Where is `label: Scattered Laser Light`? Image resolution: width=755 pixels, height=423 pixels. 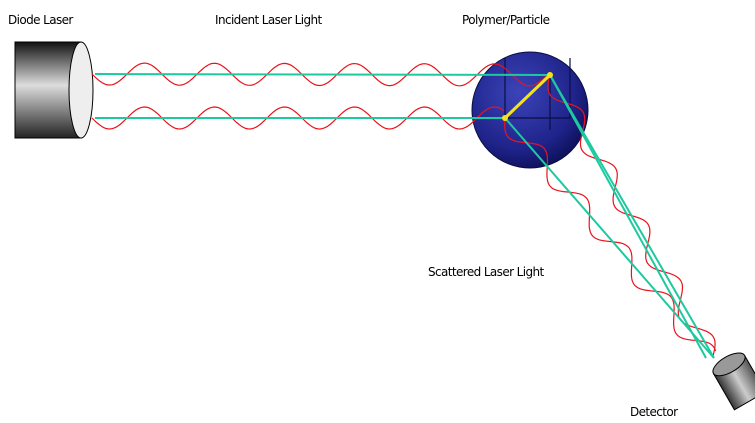
label: Scattered Laser Light is located at coordinates (486, 272).